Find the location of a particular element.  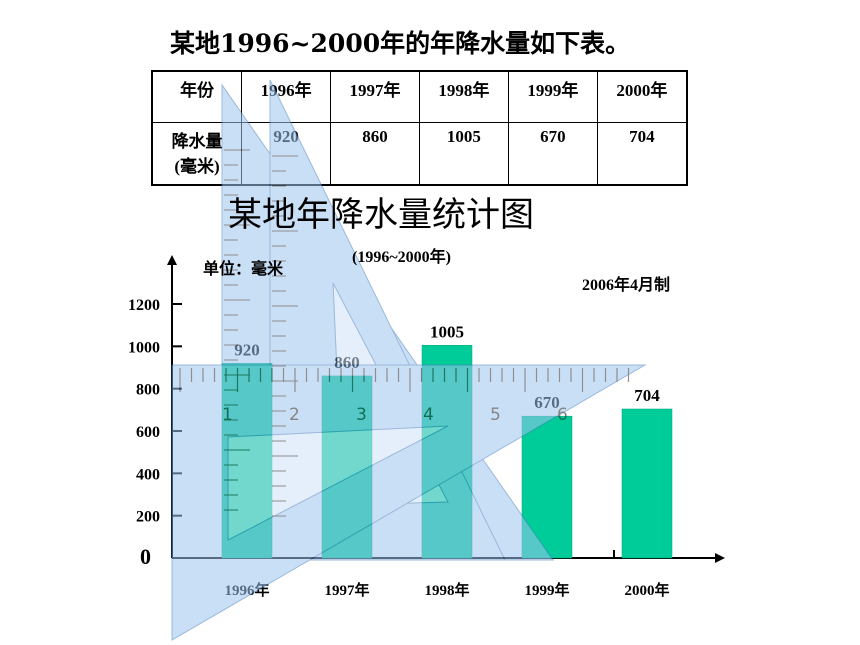

ruler-number-label: 4 is located at coordinates (428, 415).